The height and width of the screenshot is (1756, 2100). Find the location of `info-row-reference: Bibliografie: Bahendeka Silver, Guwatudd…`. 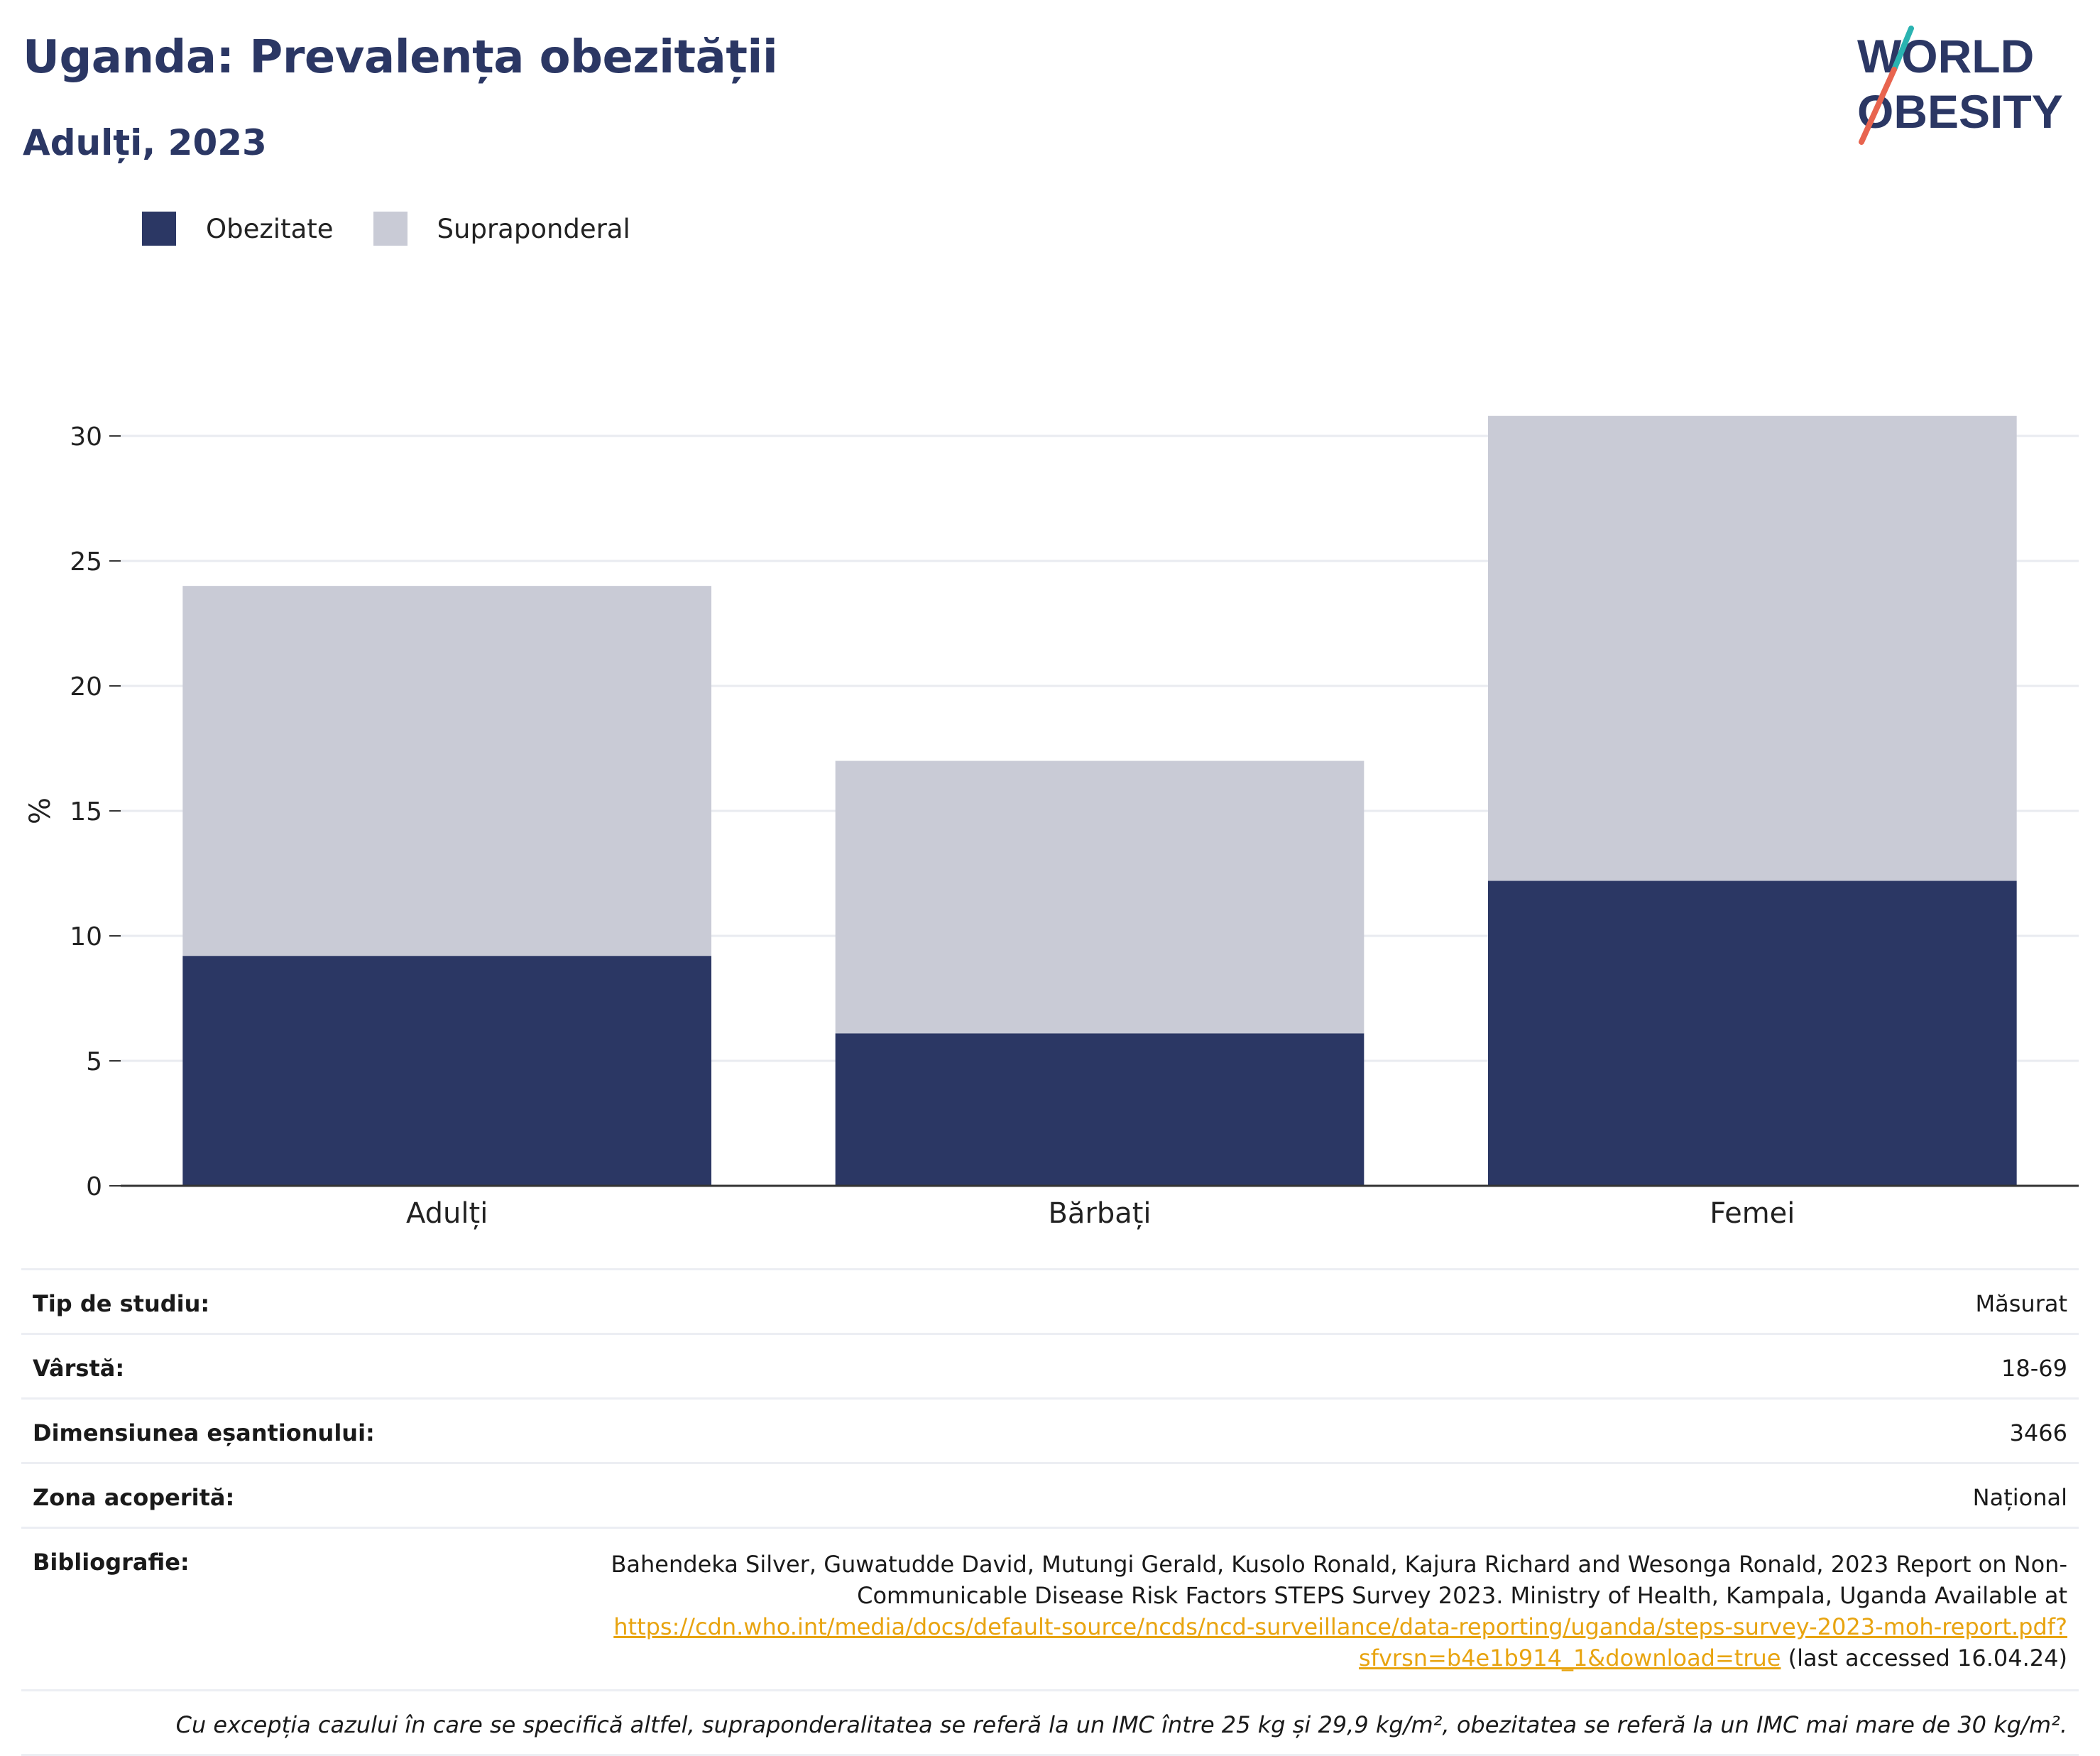

info-row-reference: Bibliografie: Bahendeka Silver, Guwatudd… is located at coordinates (1050, 1608).